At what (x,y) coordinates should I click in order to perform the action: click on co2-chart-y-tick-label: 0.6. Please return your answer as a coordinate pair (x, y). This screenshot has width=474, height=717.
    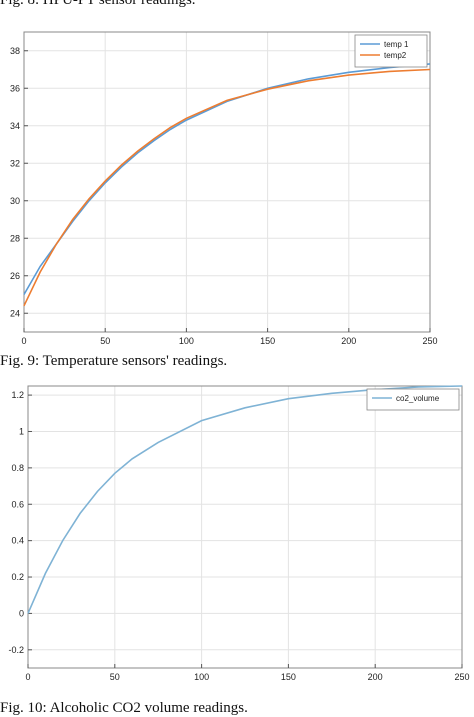
    Looking at the image, I should click on (17, 504).